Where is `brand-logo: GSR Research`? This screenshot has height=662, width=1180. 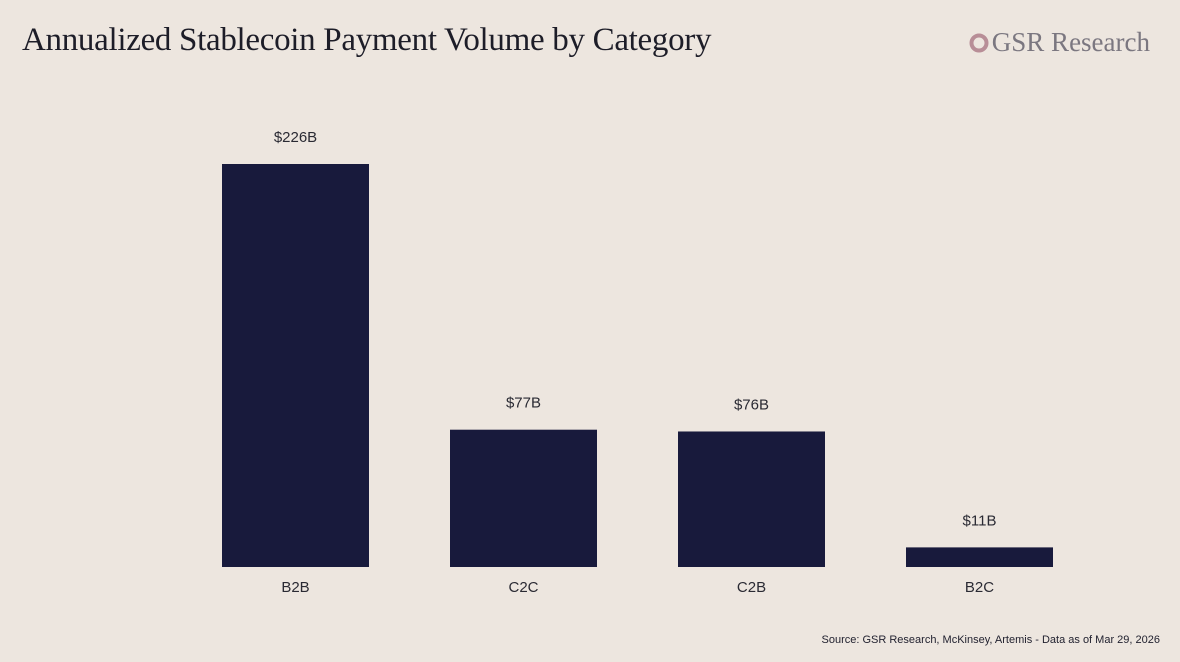
brand-logo: GSR Research is located at coordinates (1059, 42).